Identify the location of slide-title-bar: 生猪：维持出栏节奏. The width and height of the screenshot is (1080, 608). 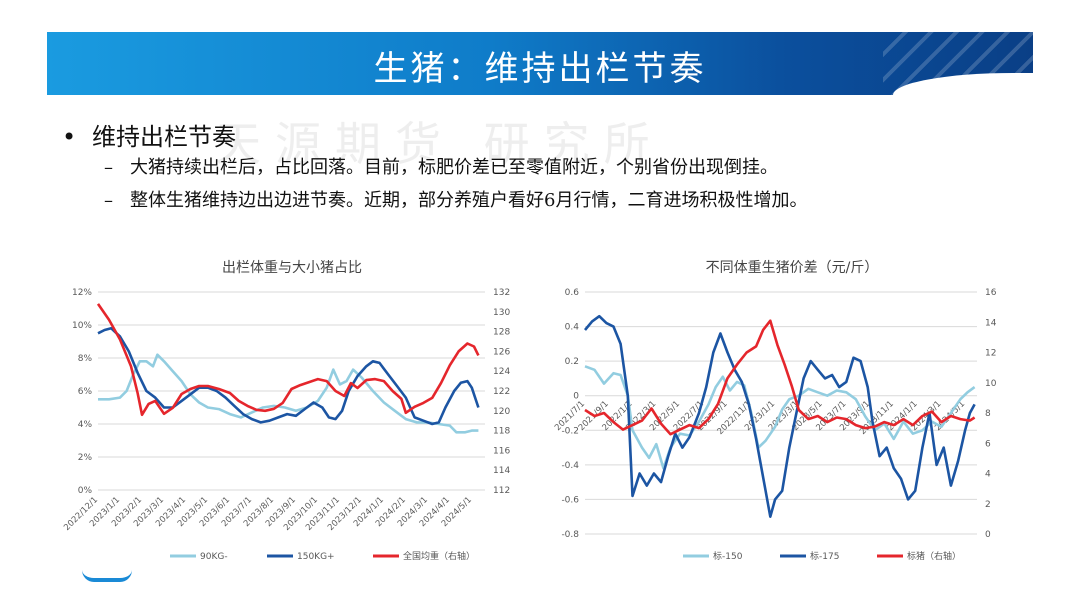
(540, 63).